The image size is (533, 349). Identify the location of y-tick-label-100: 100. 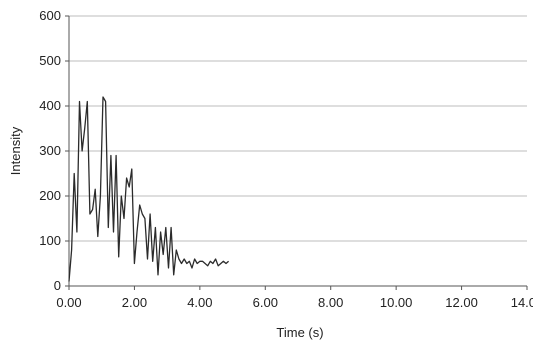
(50, 240).